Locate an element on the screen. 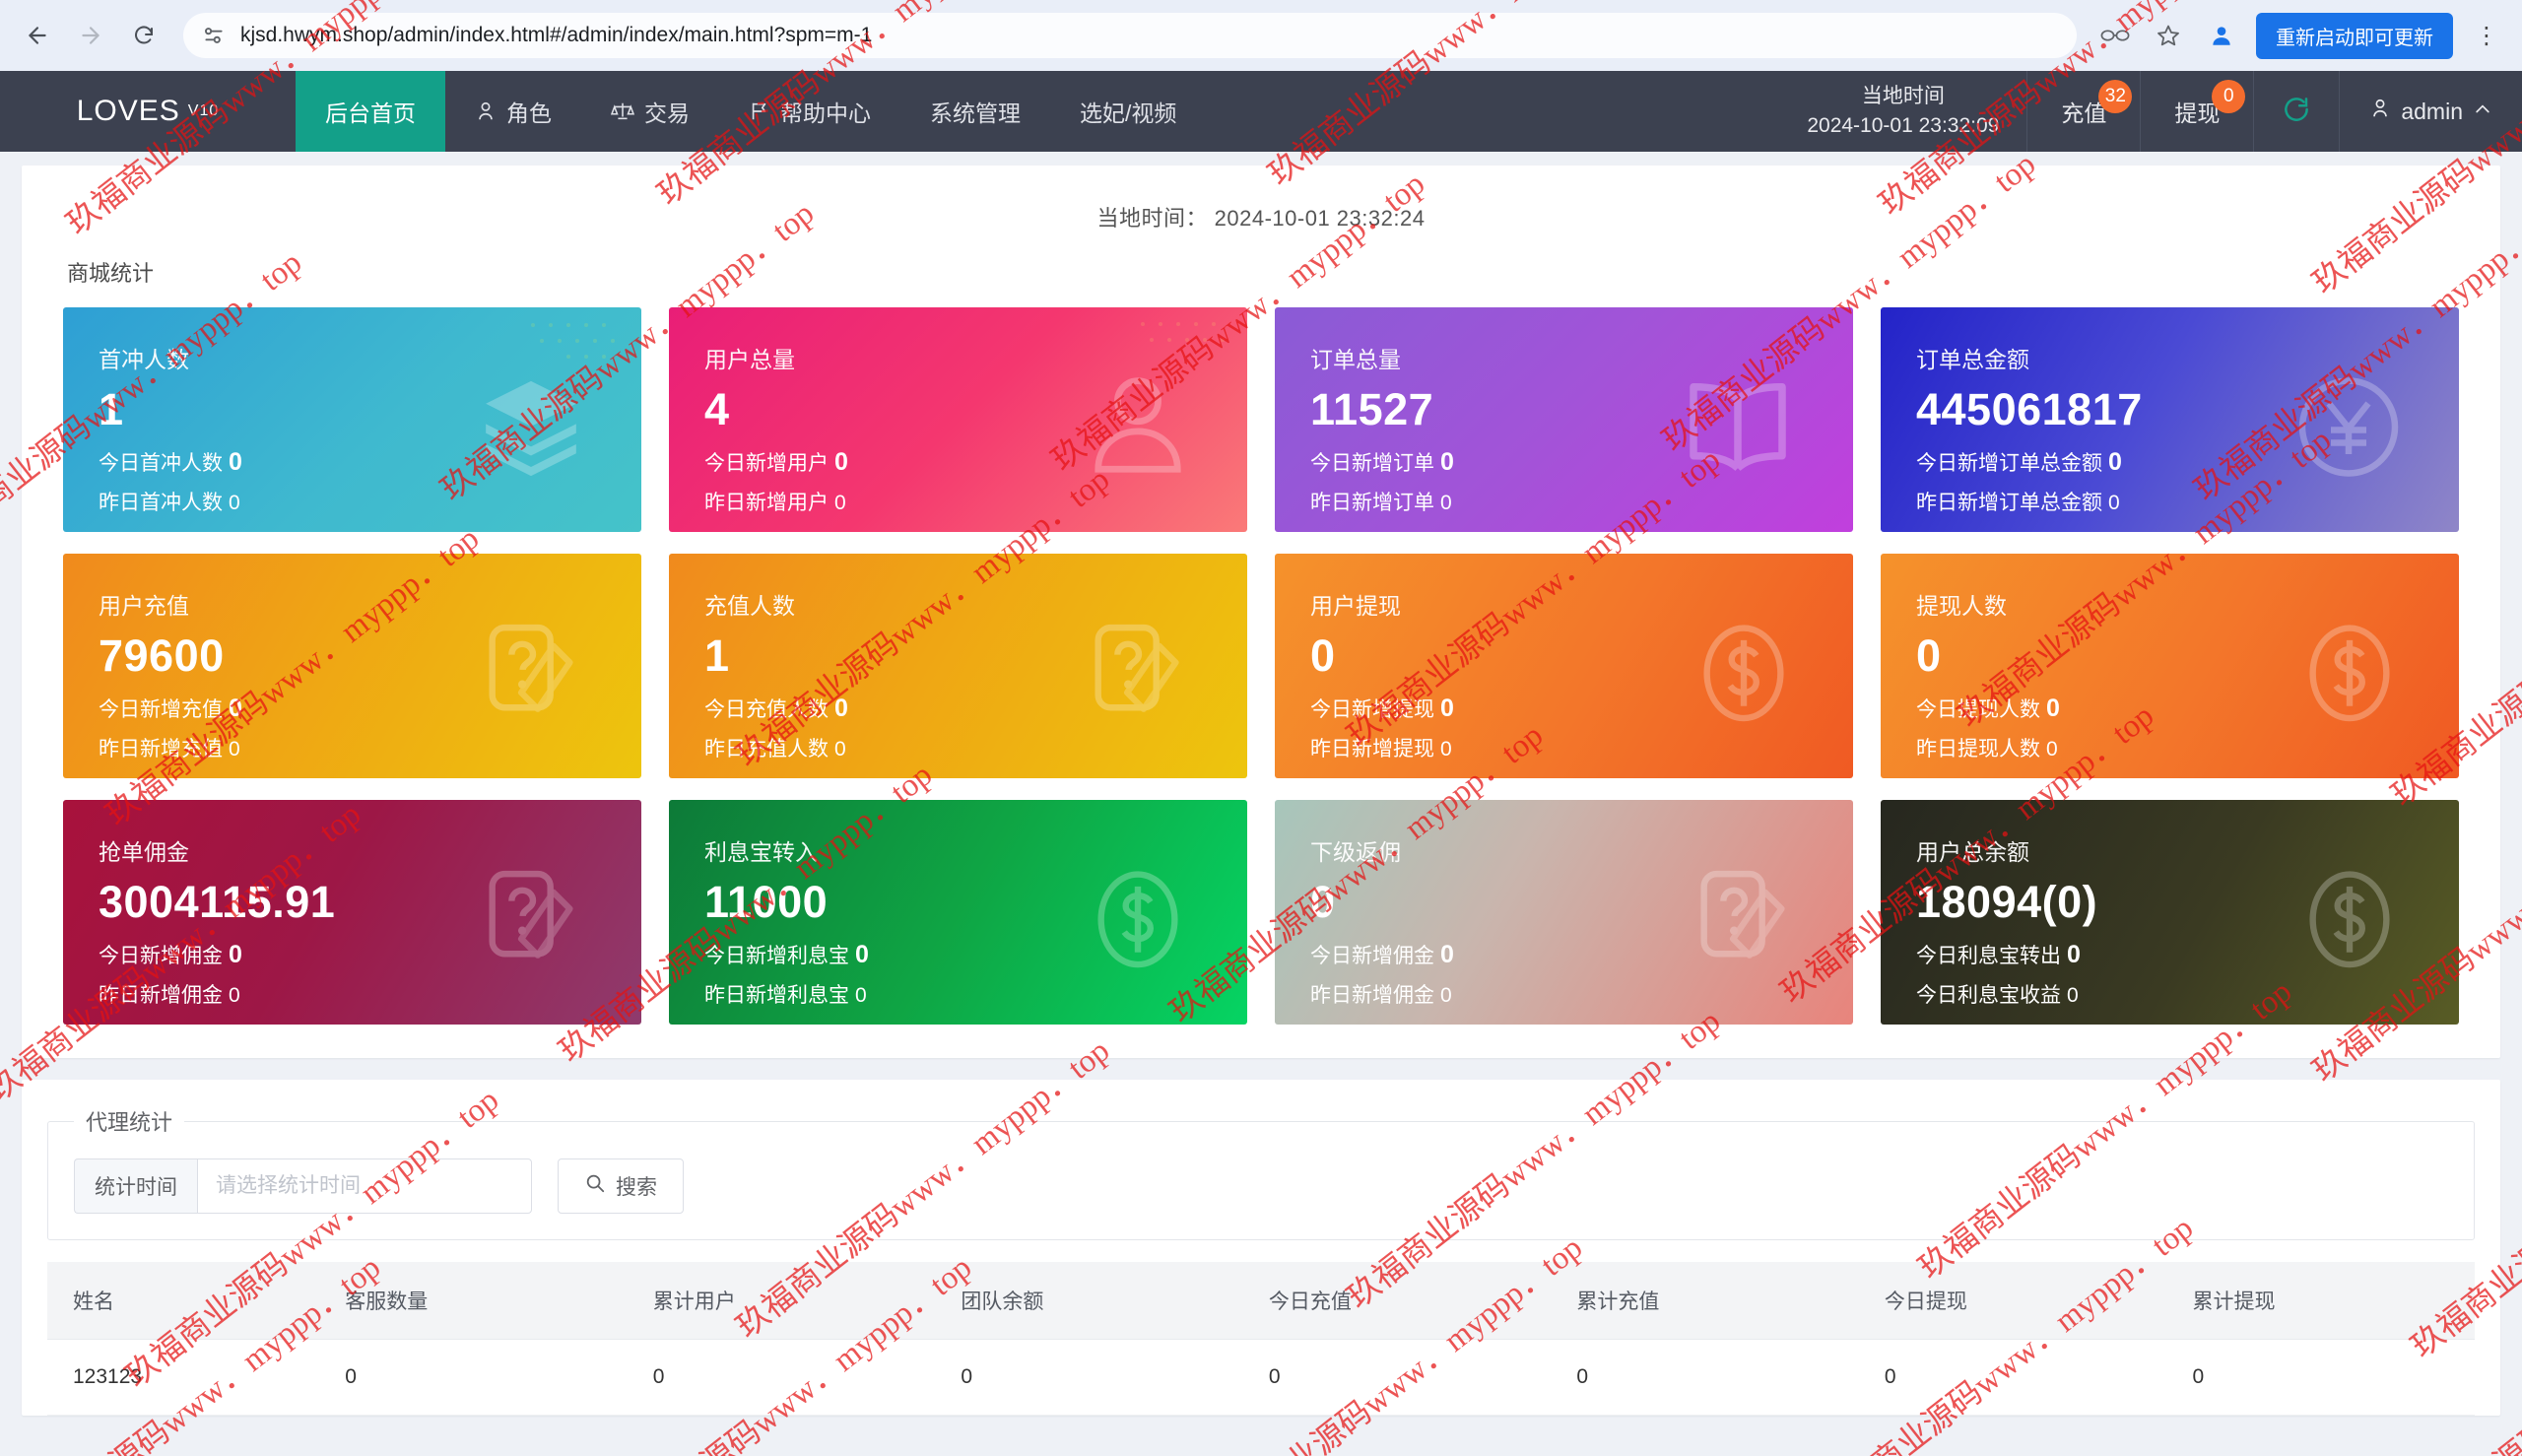 The width and height of the screenshot is (2522, 1456). stat-card: 抢单佣金 3004115.91 今日新增佣金 0 昨日新增佣金 0 is located at coordinates (352, 912).